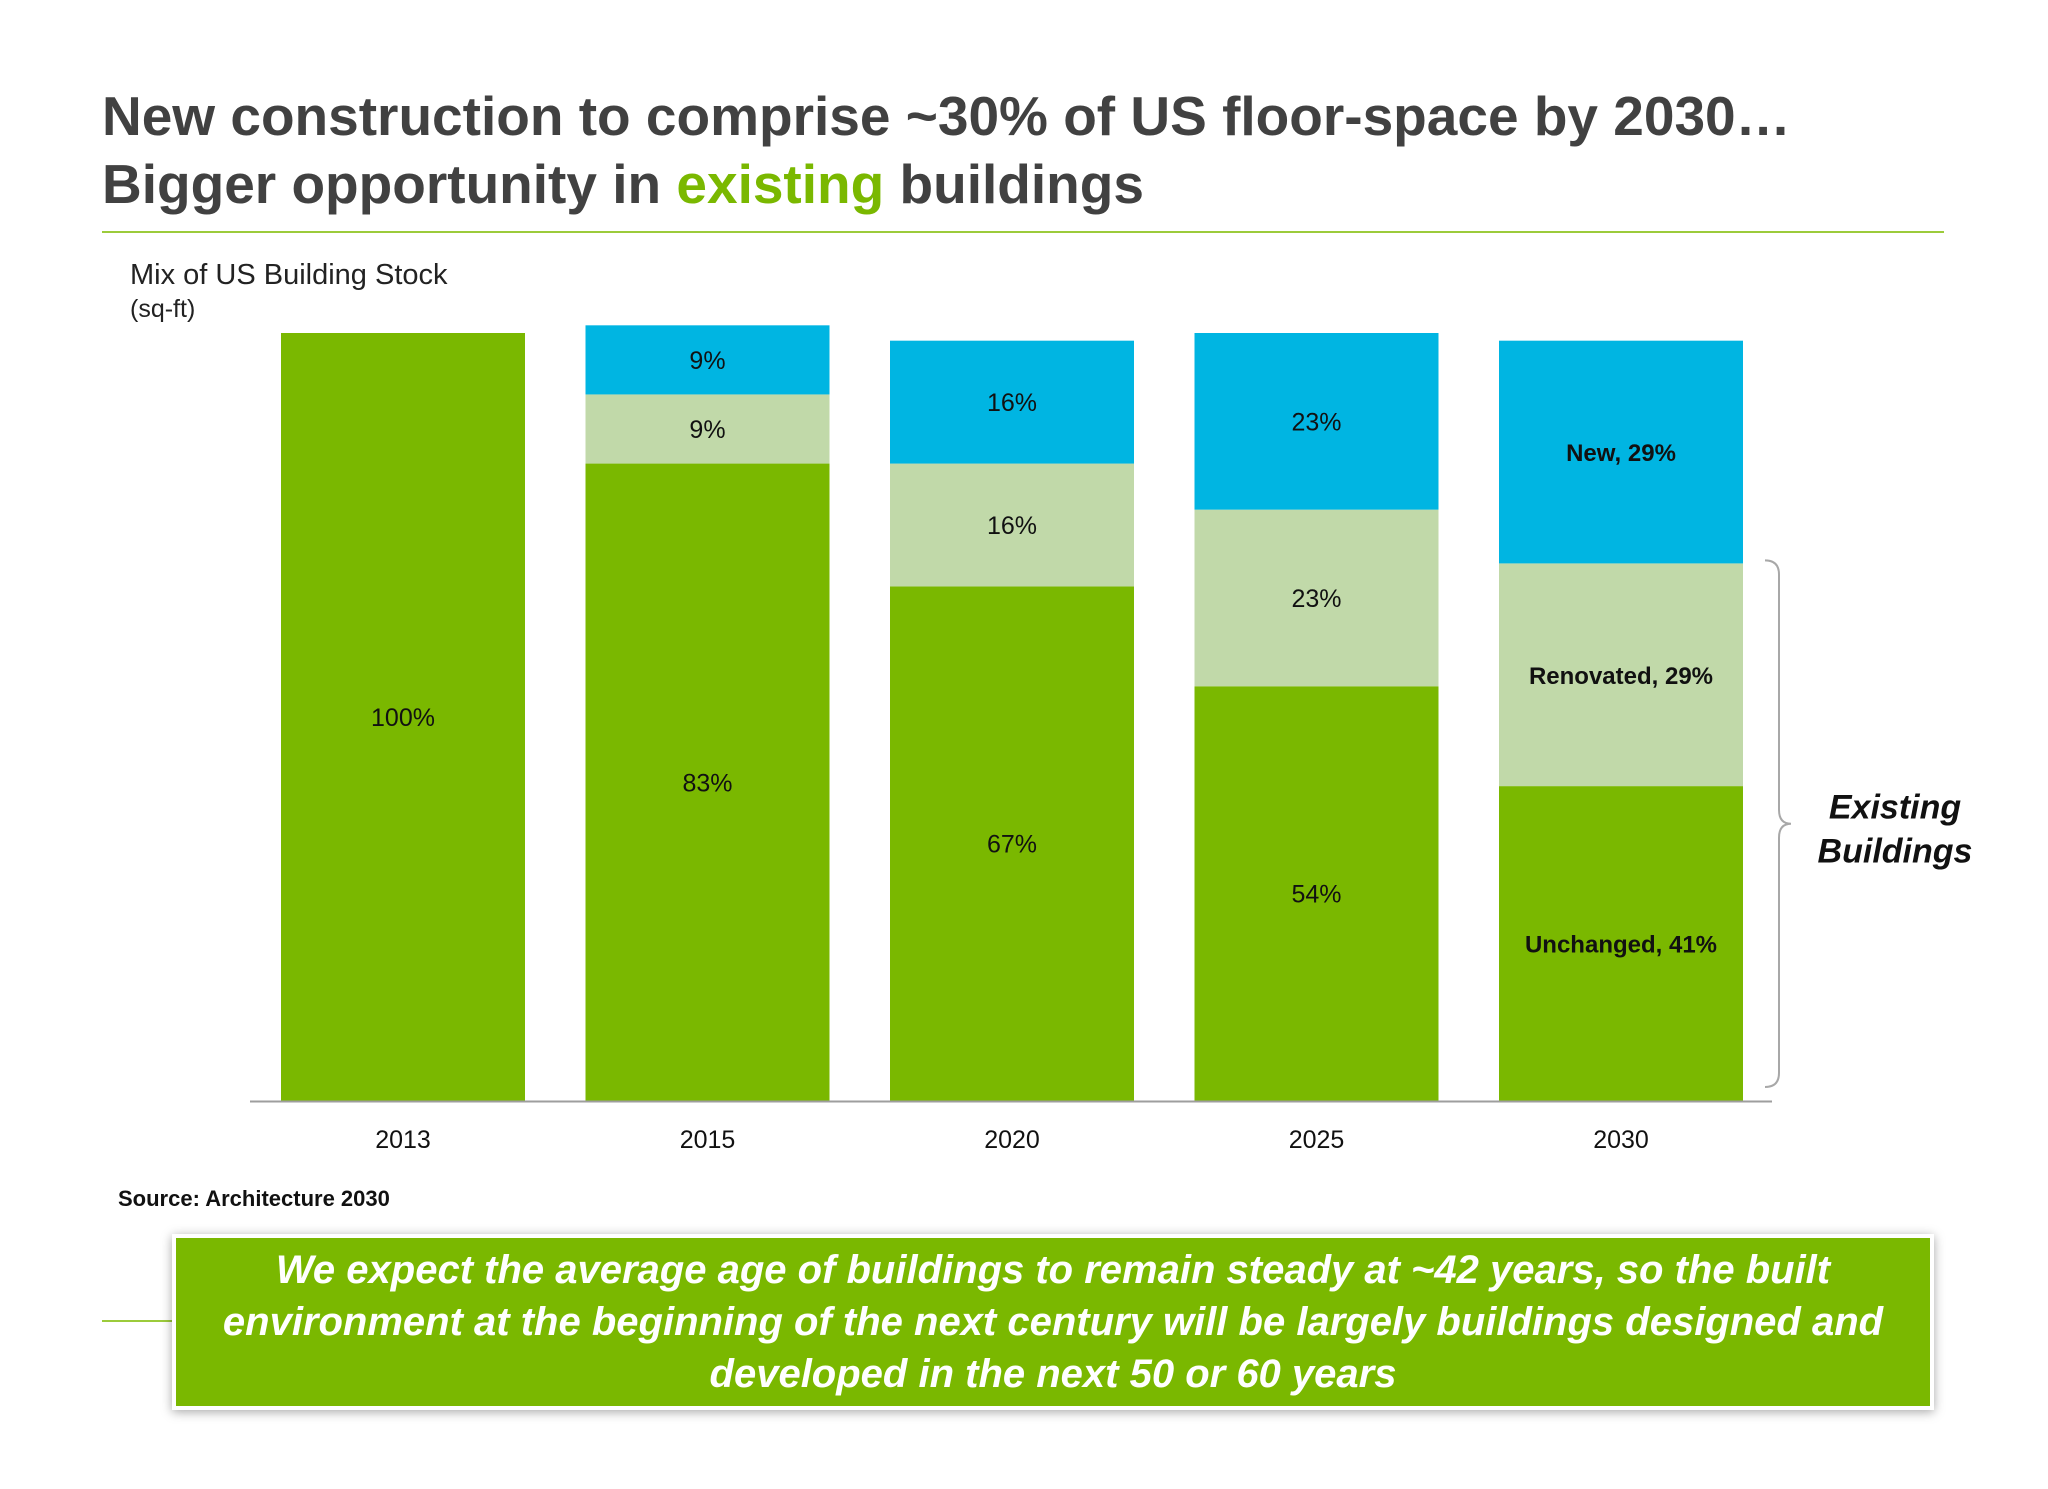 This screenshot has width=2048, height=1489. I want to click on bar-segment-renovated-2025, so click(1316, 598).